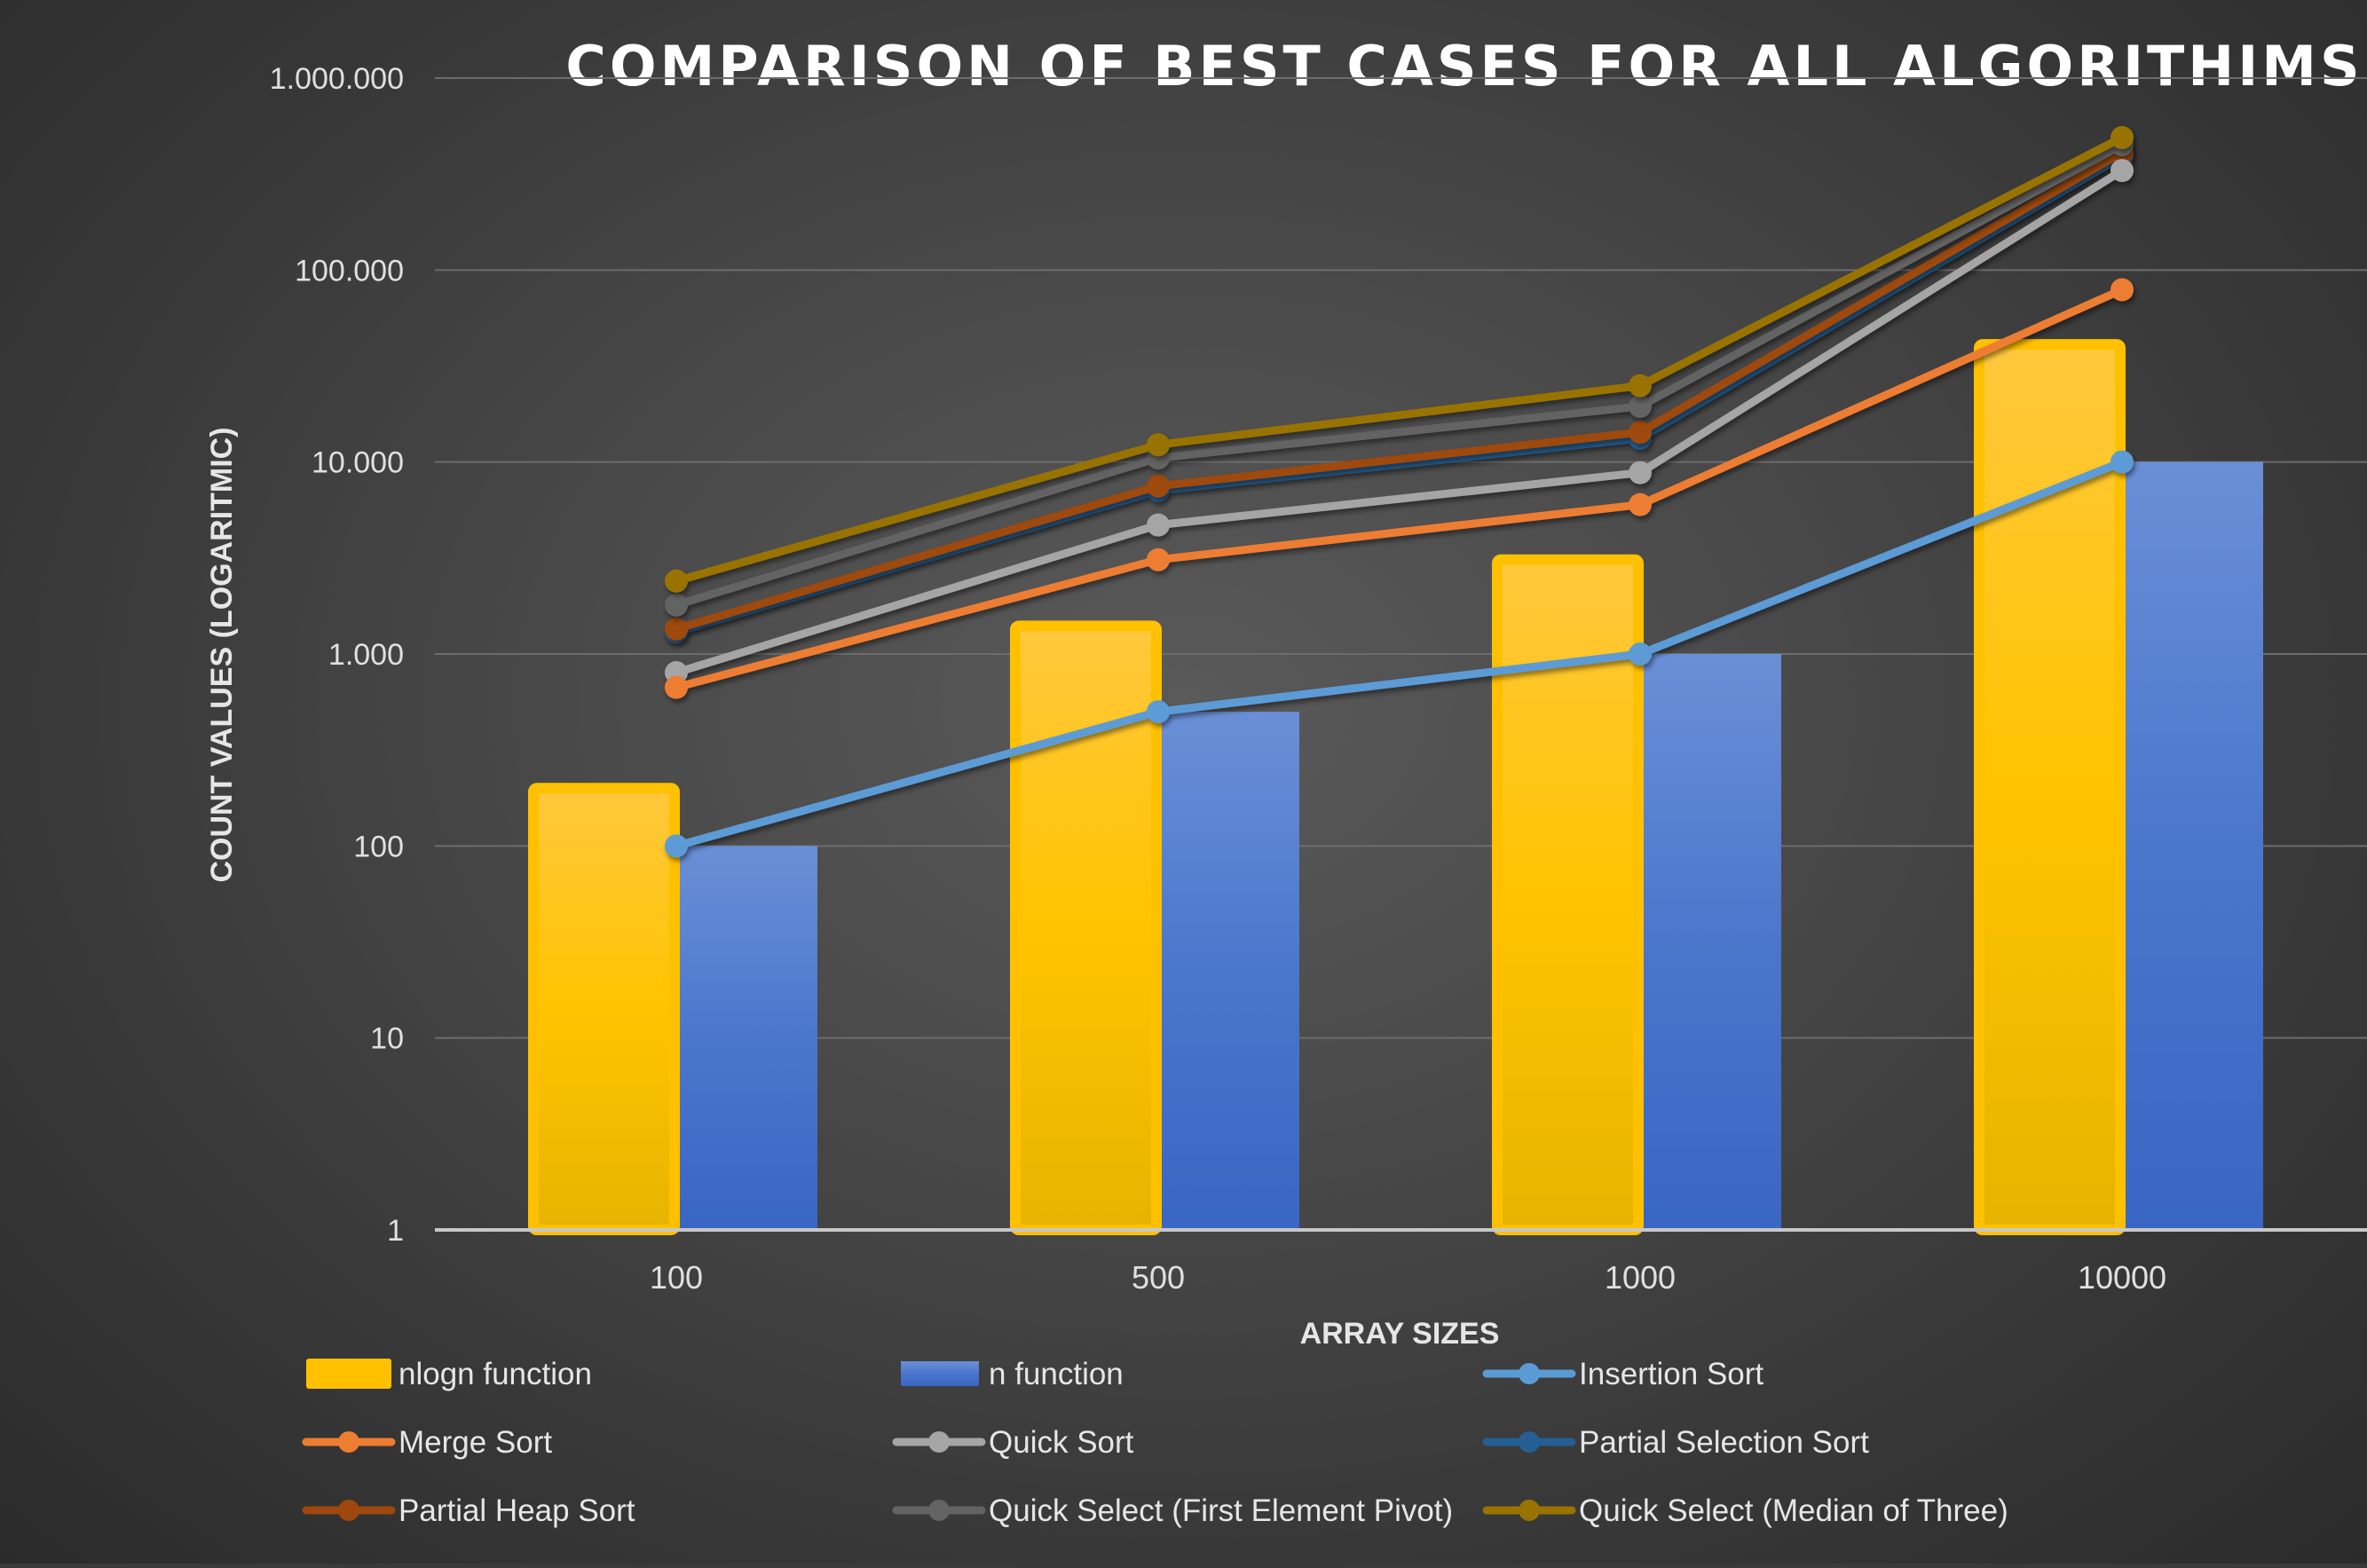 The image size is (2367, 1568). Describe the element at coordinates (395, 1231) in the screenshot. I see `y-tick-label: 1` at that location.